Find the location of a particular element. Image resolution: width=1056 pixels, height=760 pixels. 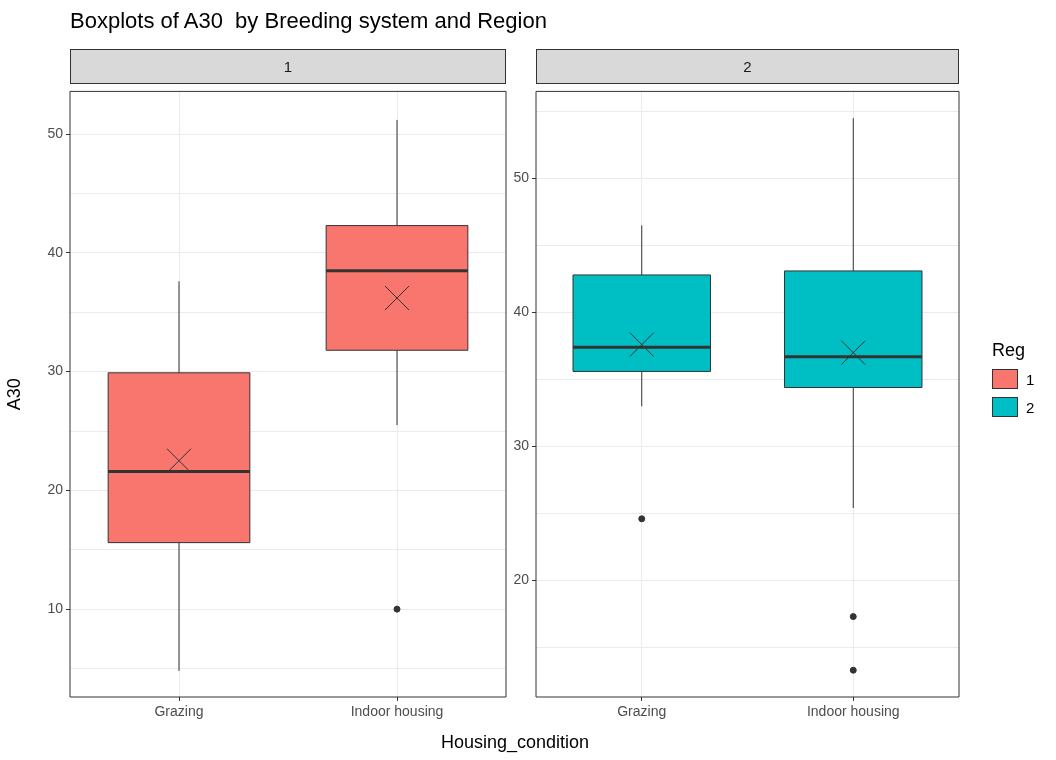

y-tick-label: 10 is located at coordinates (55, 607).